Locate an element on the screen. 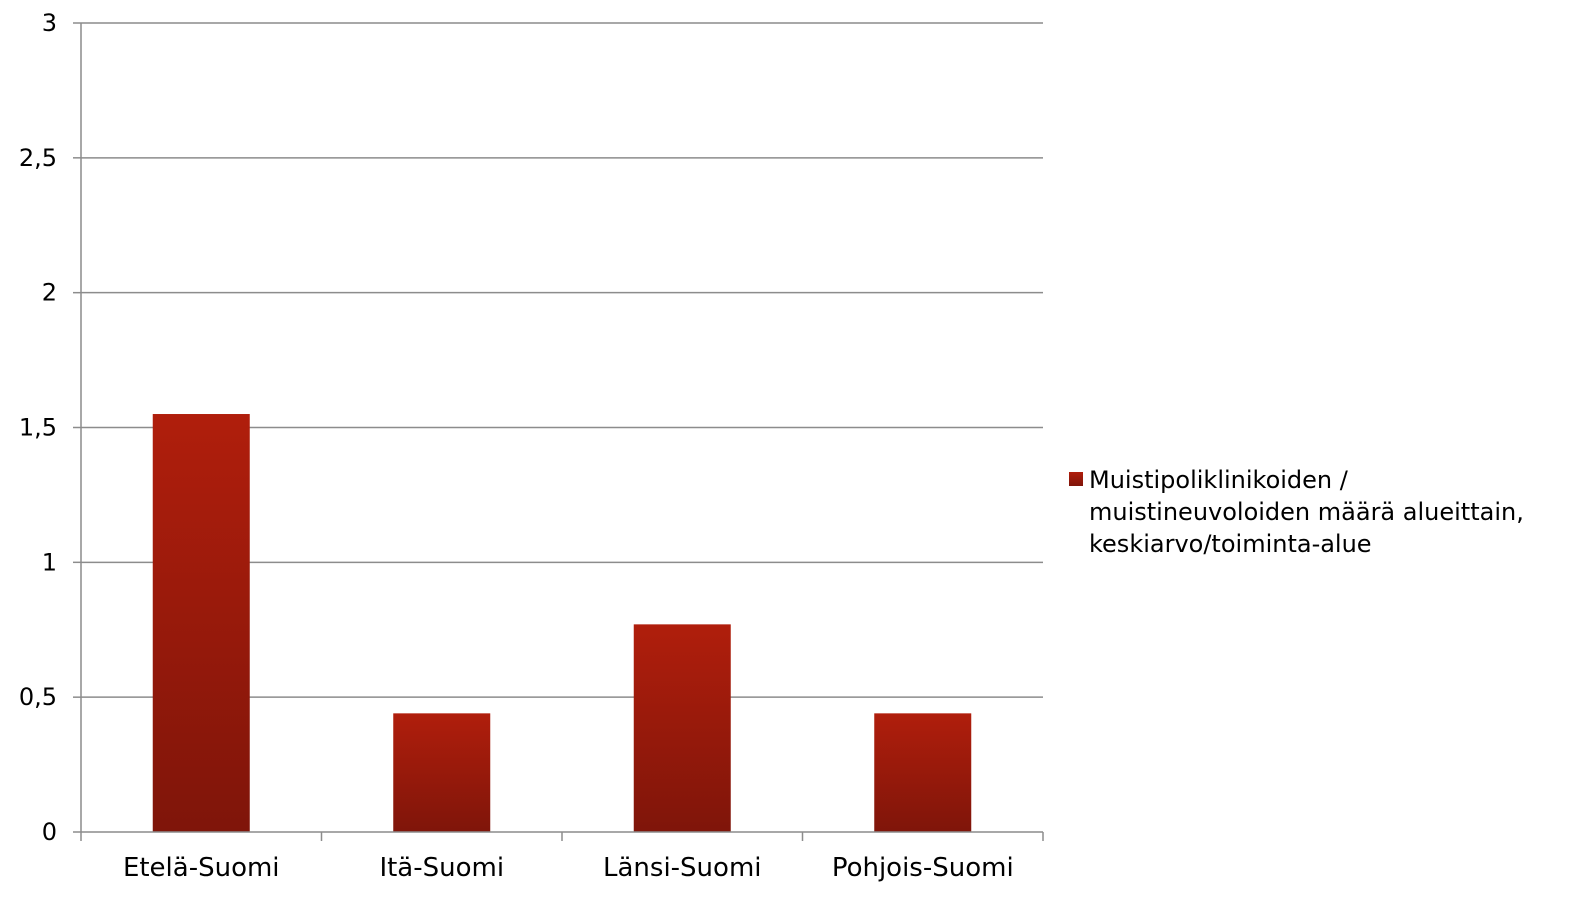  y-tick-label: 3 is located at coordinates (49, 23).